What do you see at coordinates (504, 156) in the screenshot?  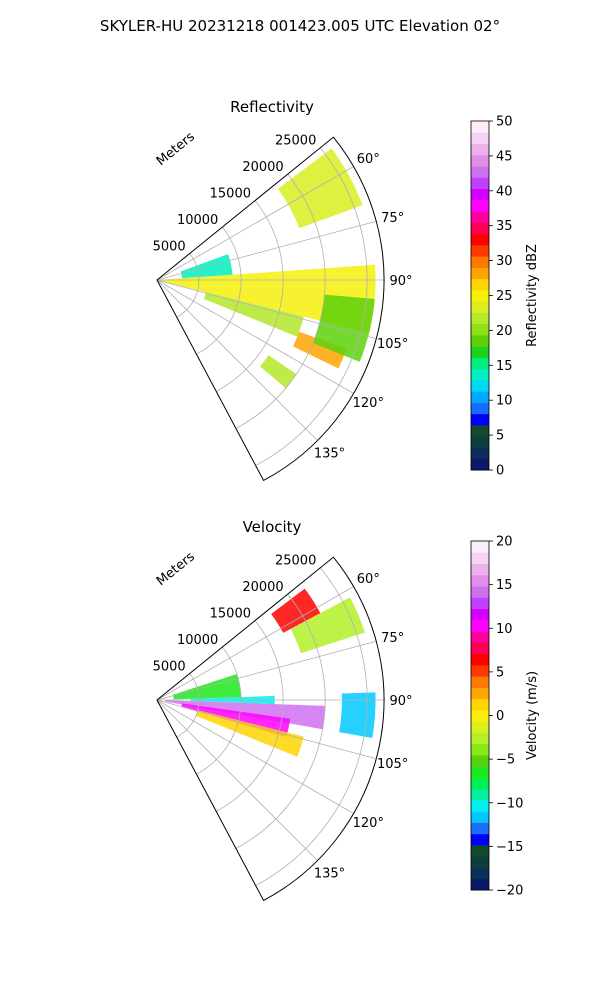 I see `colorbar-tick-label: 45` at bounding box center [504, 156].